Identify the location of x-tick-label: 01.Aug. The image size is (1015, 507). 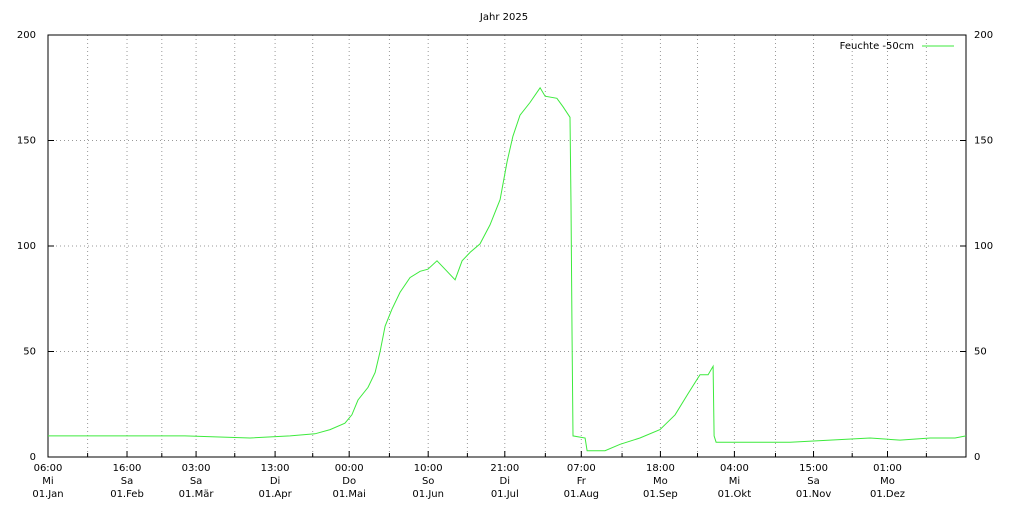
(581, 494).